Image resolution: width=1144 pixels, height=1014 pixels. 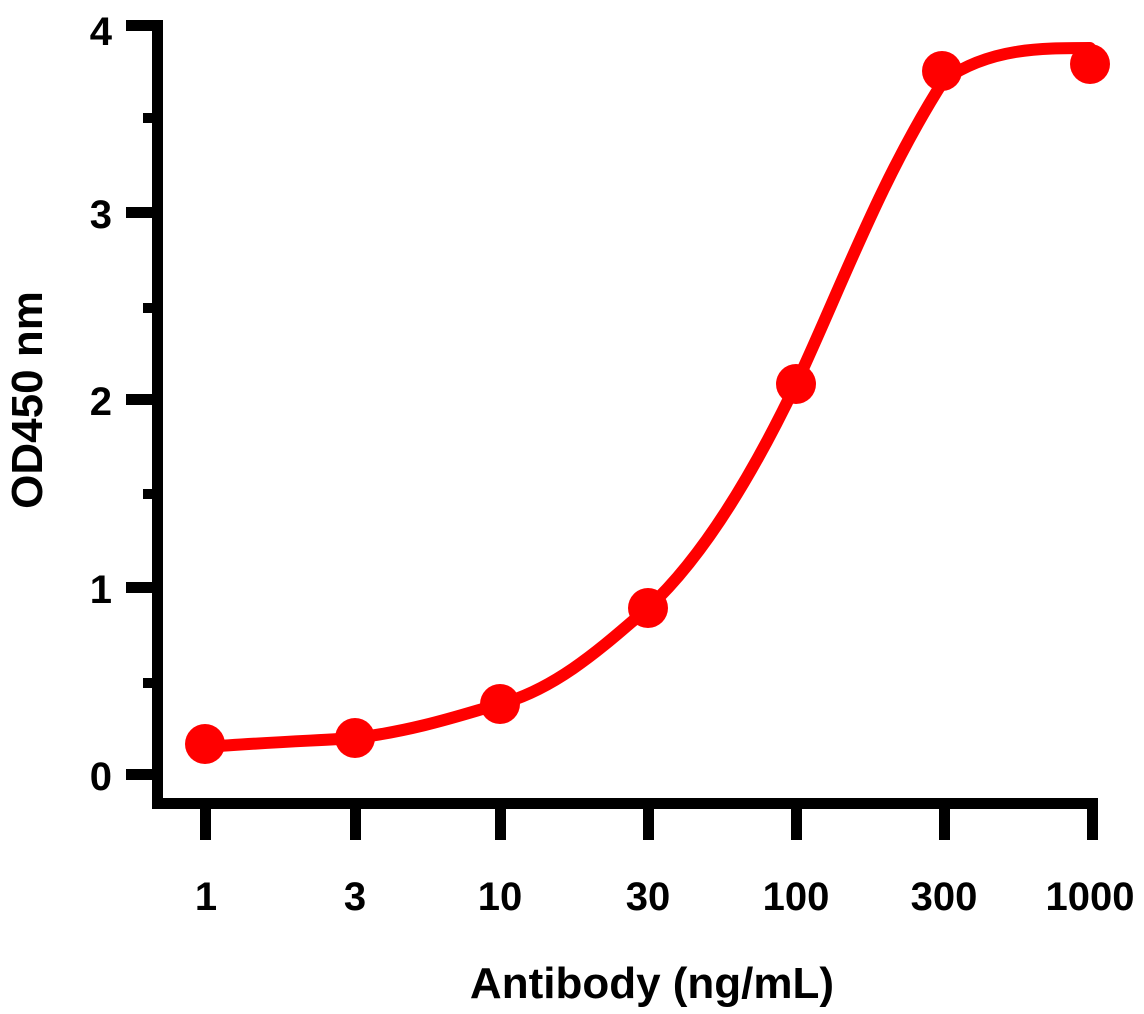 I want to click on x-tick-label: 100, so click(x=796, y=897).